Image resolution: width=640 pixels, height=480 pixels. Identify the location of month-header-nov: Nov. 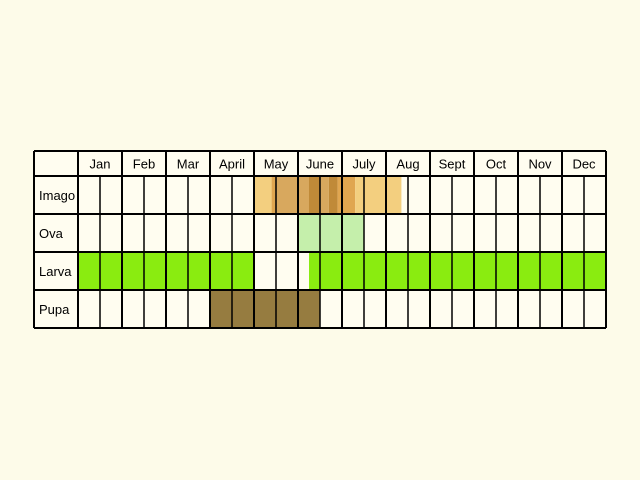
(540, 164).